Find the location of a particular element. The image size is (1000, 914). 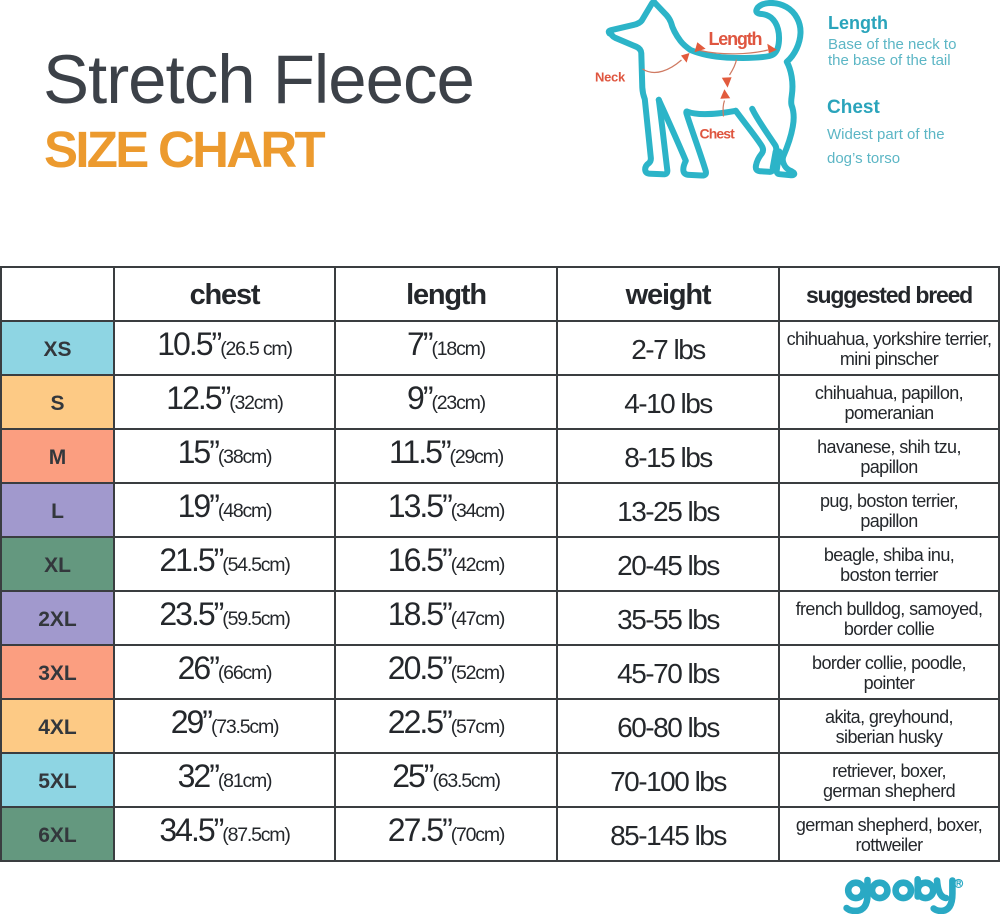

svg-text: Neck is located at coordinates (610, 77).